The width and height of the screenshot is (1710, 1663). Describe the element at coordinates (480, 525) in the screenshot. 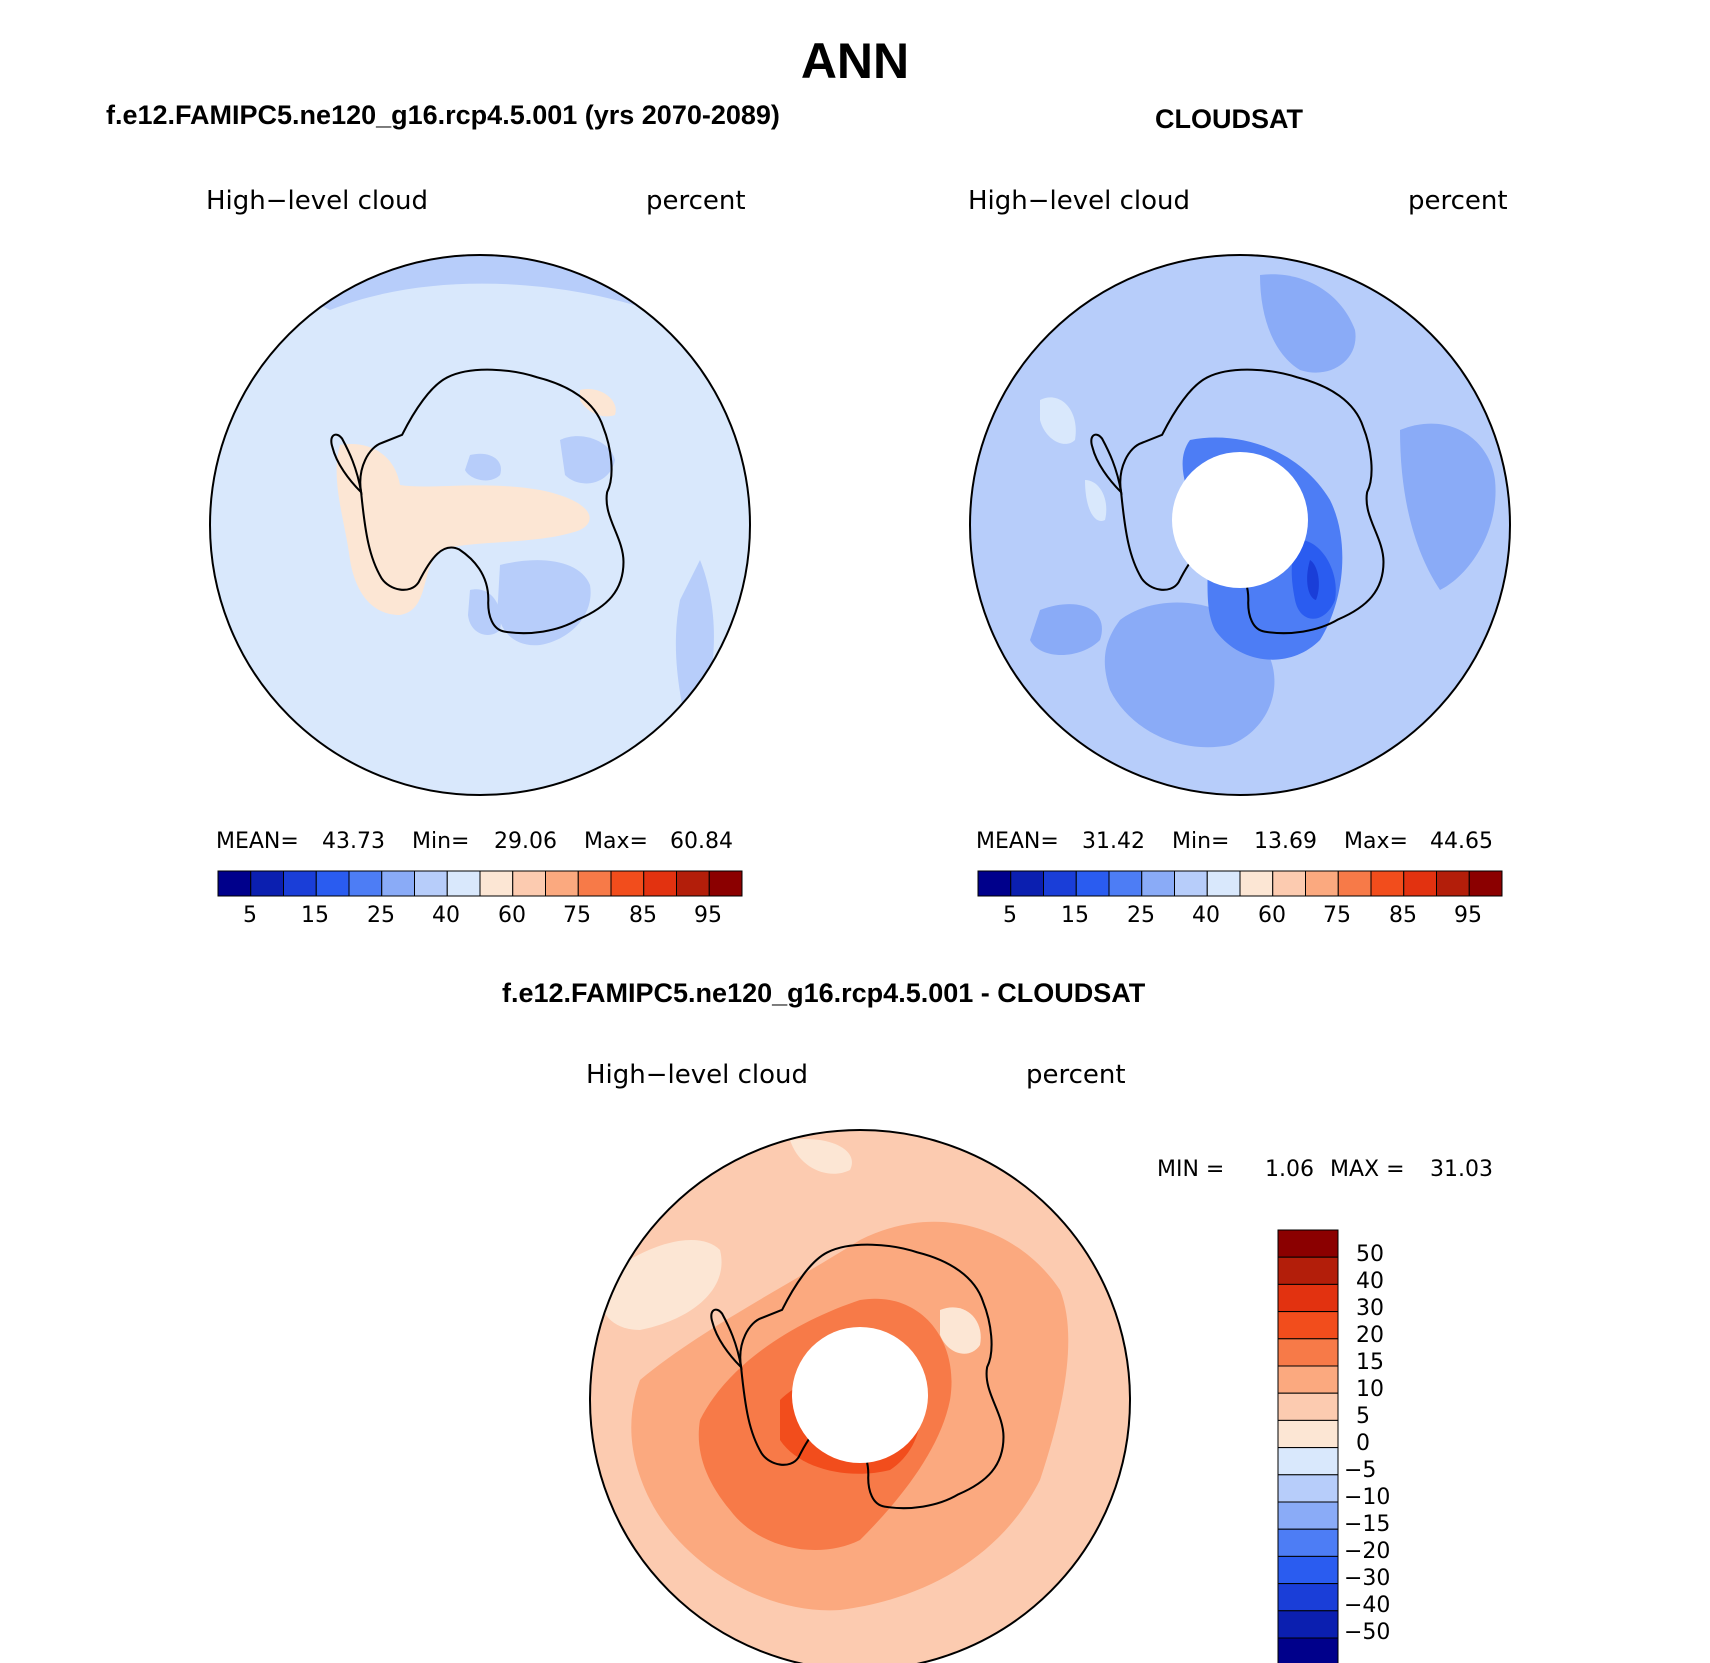

I see `panel1-map` at that location.